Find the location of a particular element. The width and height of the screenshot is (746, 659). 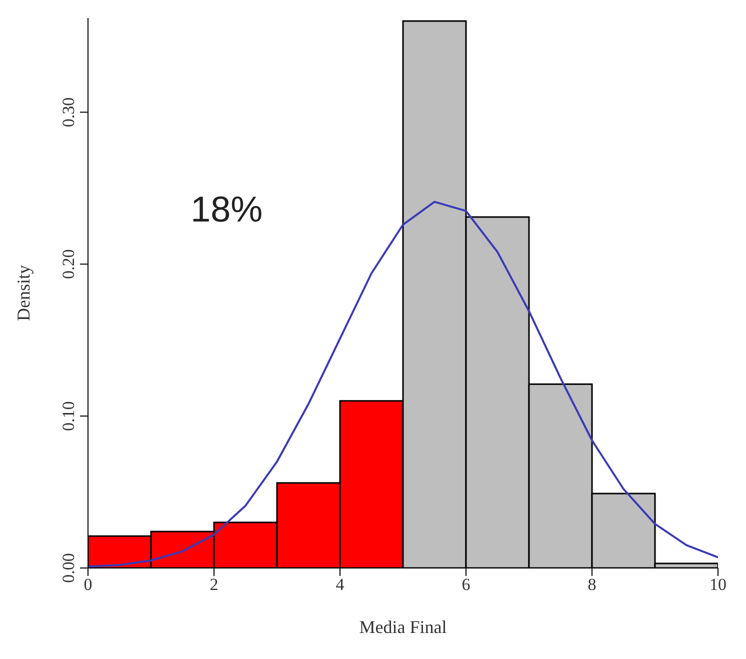

x-tick-label: 0 is located at coordinates (88, 584).